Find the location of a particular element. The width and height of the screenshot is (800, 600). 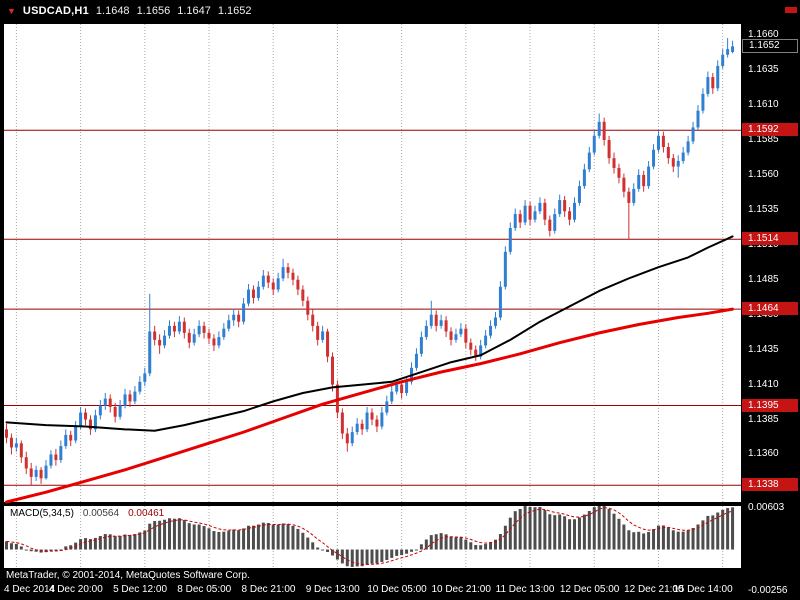

time-axis-label: 12 Dec 21:00 is located at coordinates (654, 589).